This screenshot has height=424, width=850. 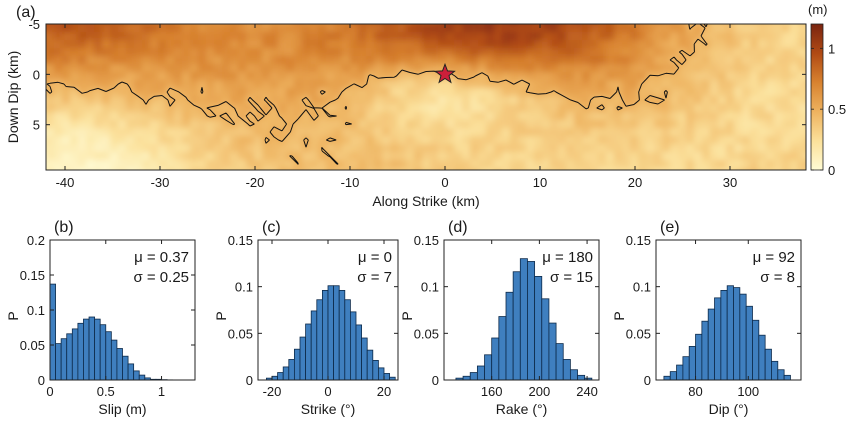 What do you see at coordinates (36, 310) in the screenshot?
I see `slip-y-tick-label: 0.1` at bounding box center [36, 310].